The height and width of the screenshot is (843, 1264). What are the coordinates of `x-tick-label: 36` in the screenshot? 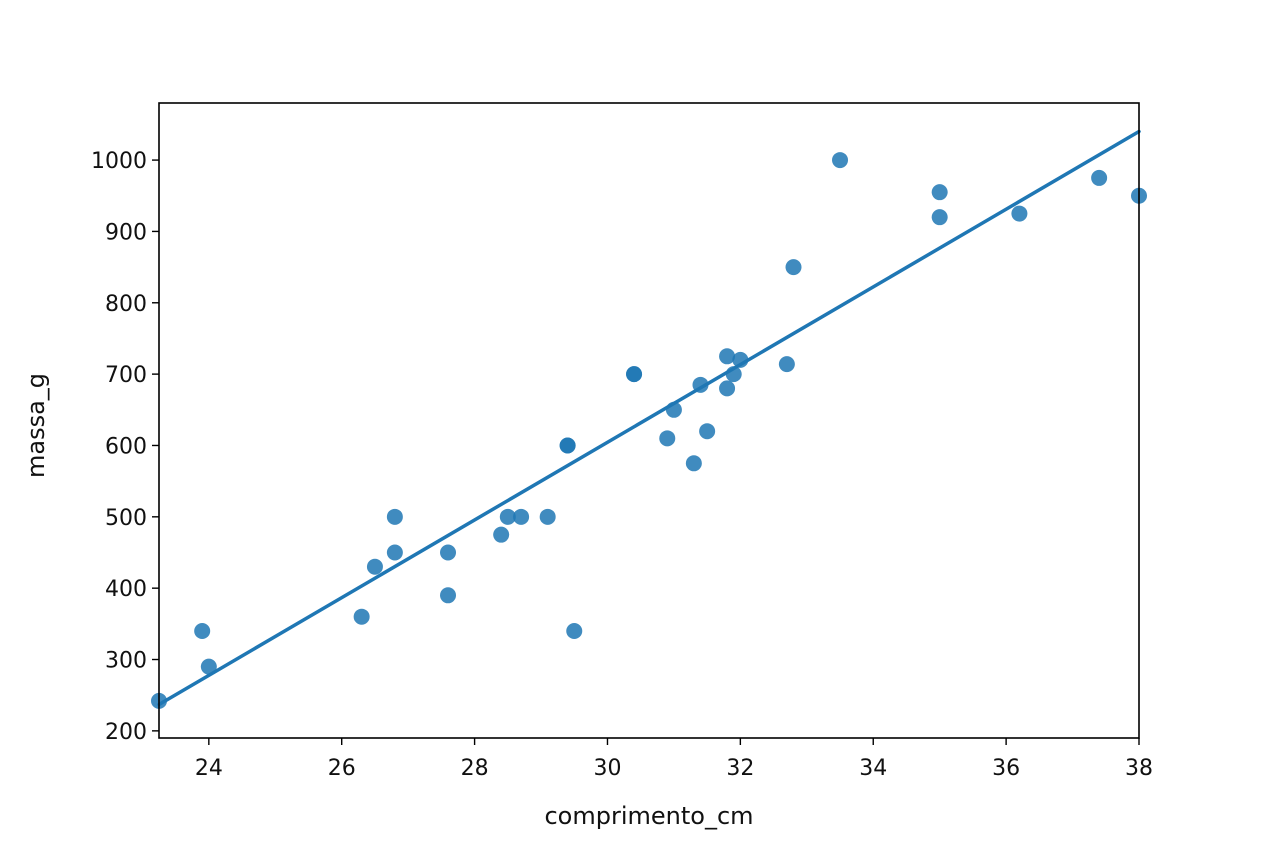 It's located at (1006, 768).